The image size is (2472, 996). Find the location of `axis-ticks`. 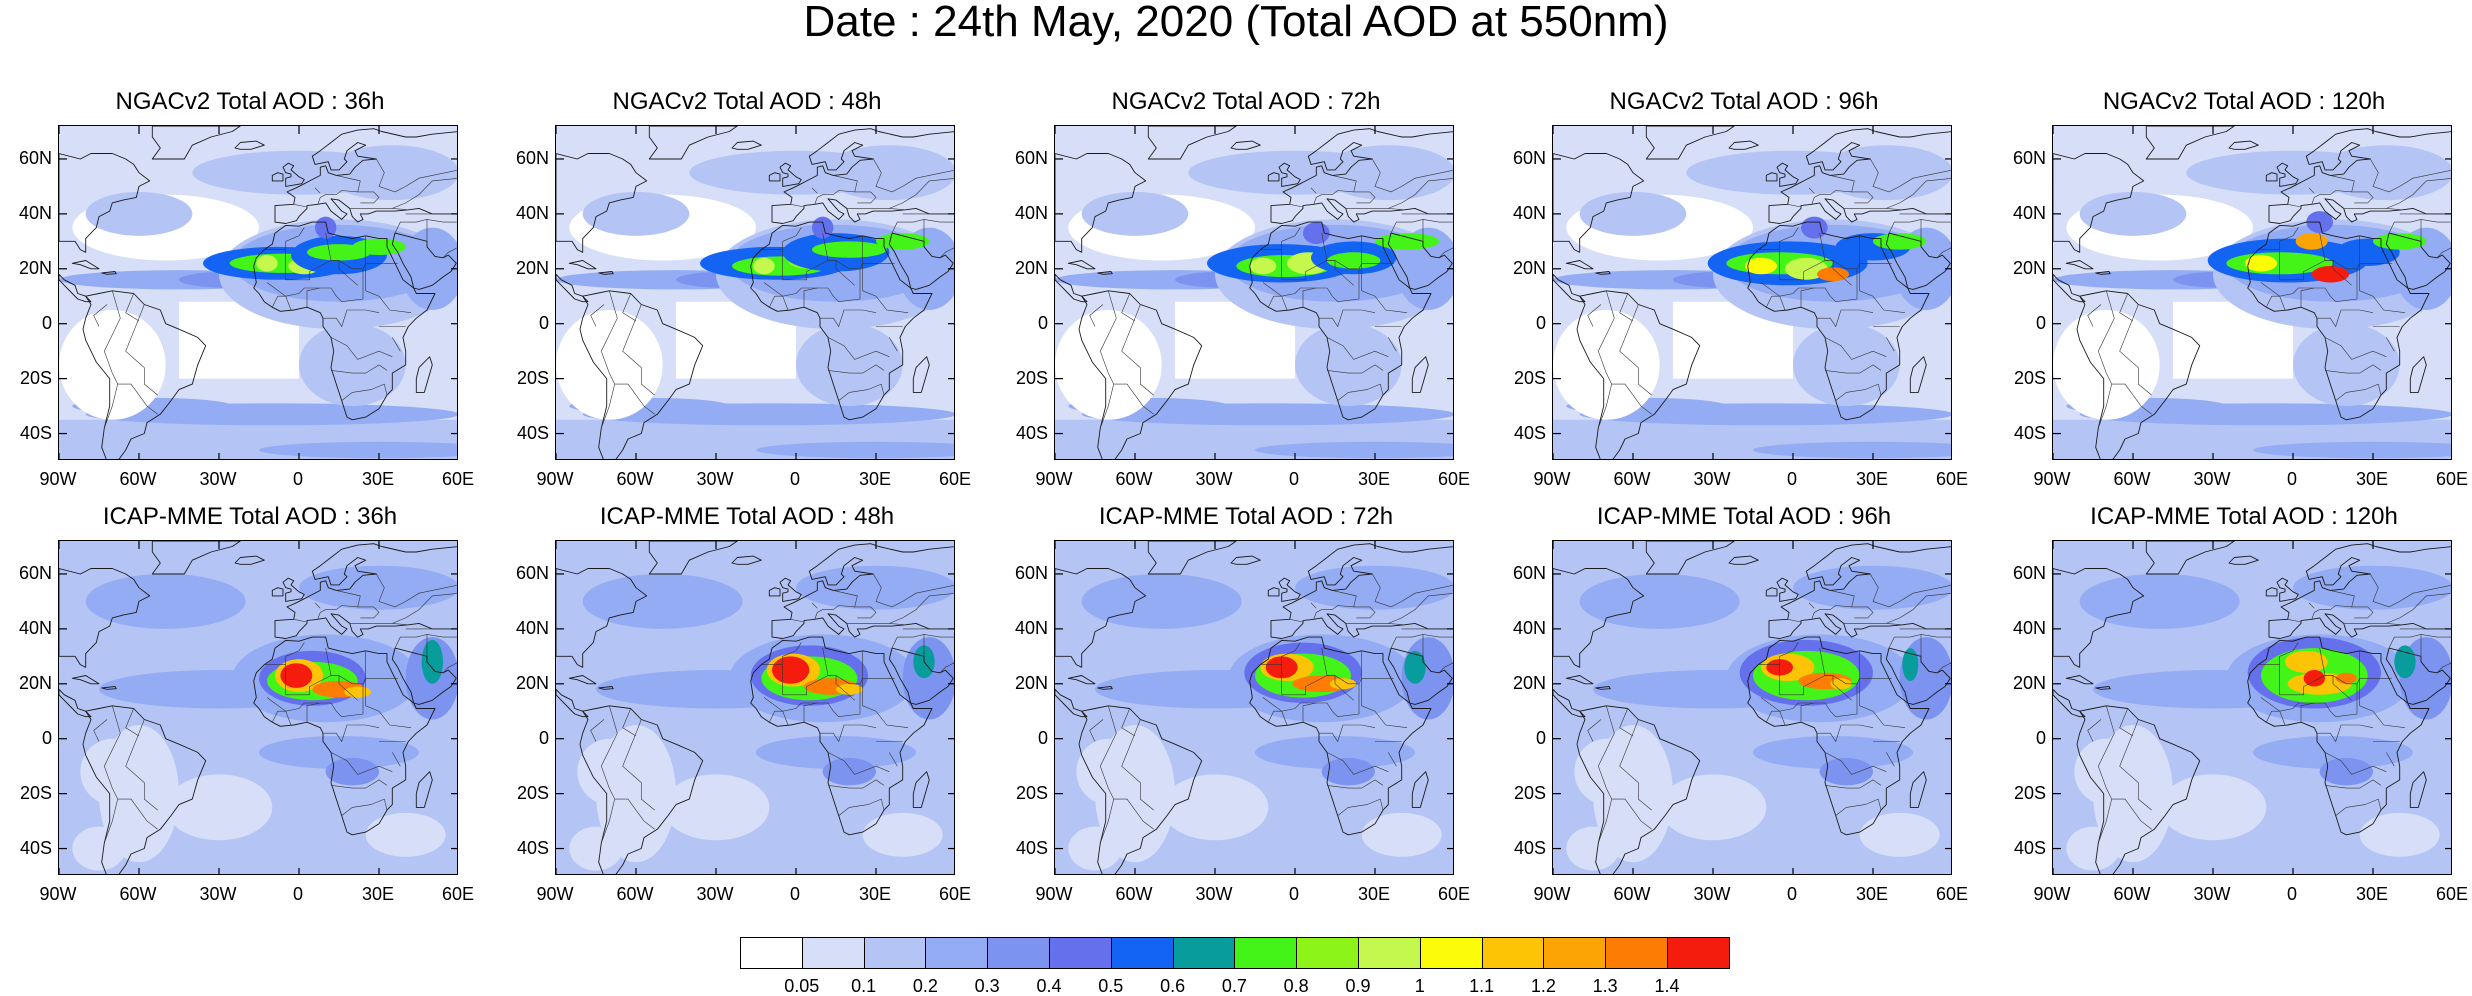

axis-ticks is located at coordinates (258, 707).